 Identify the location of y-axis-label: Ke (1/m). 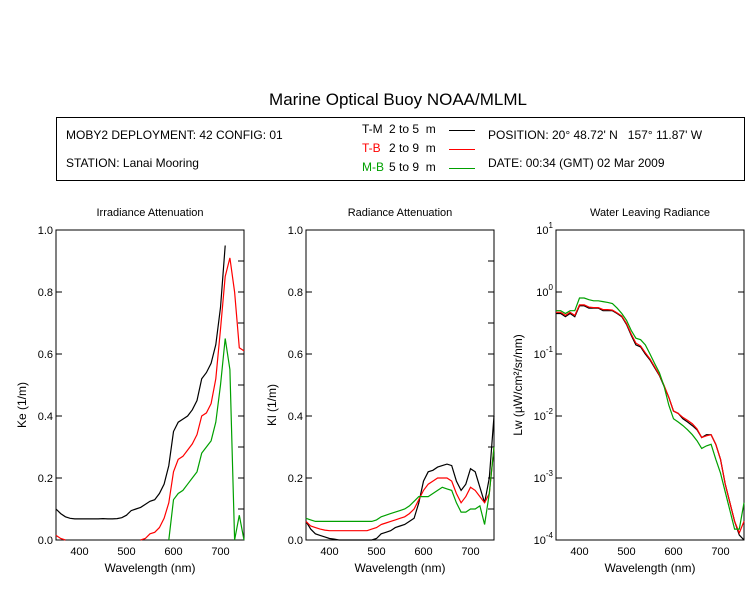
(22, 405).